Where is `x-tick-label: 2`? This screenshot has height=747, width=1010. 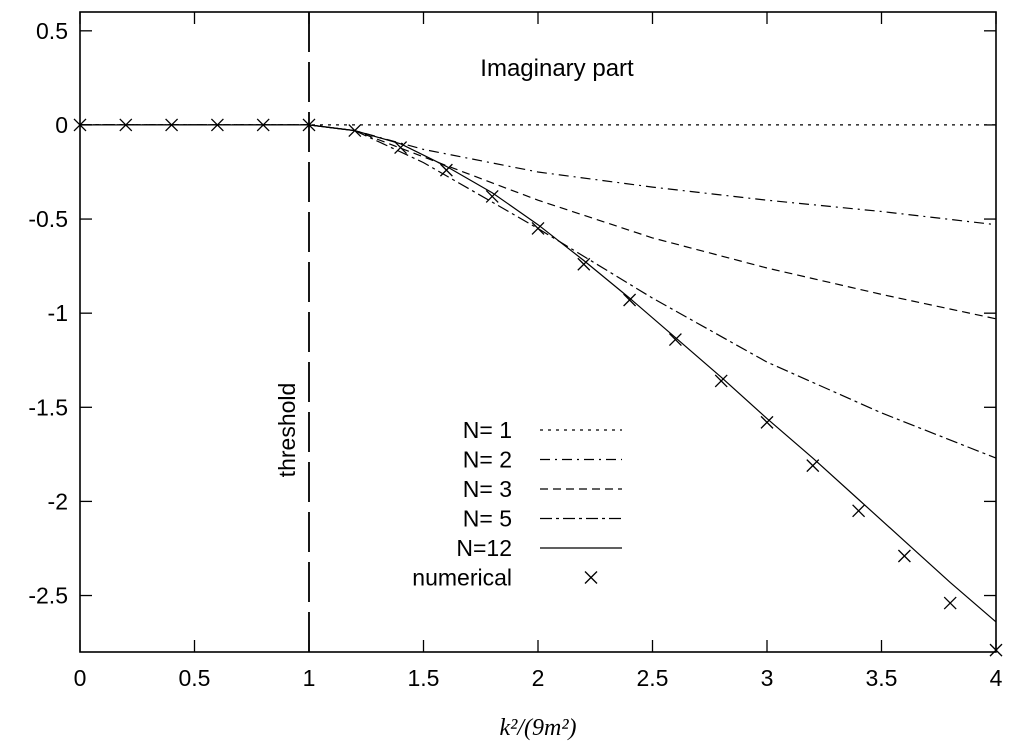 x-tick-label: 2 is located at coordinates (538, 678).